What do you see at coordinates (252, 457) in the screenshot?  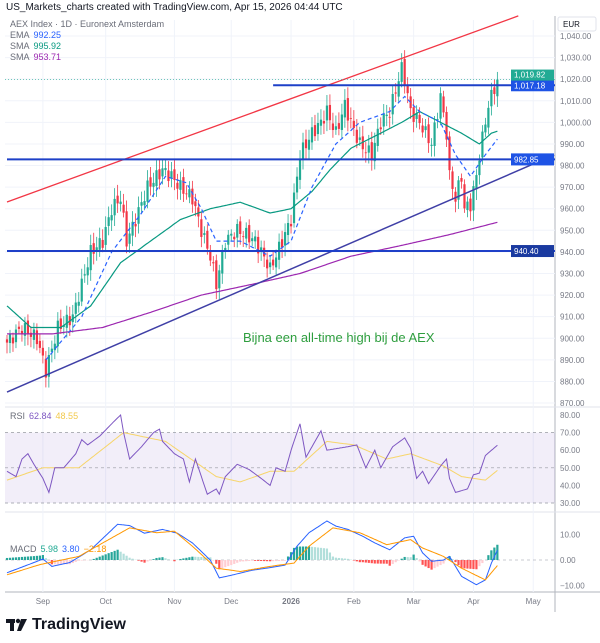 I see `rsi-ma-line` at bounding box center [252, 457].